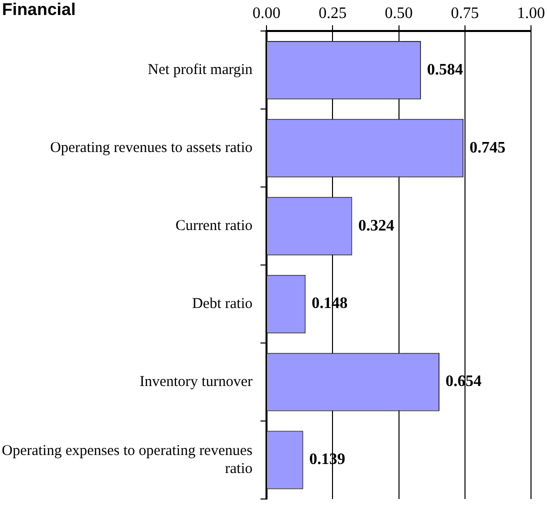  What do you see at coordinates (213, 226) in the screenshot?
I see `y-tick-label: Current ratio` at bounding box center [213, 226].